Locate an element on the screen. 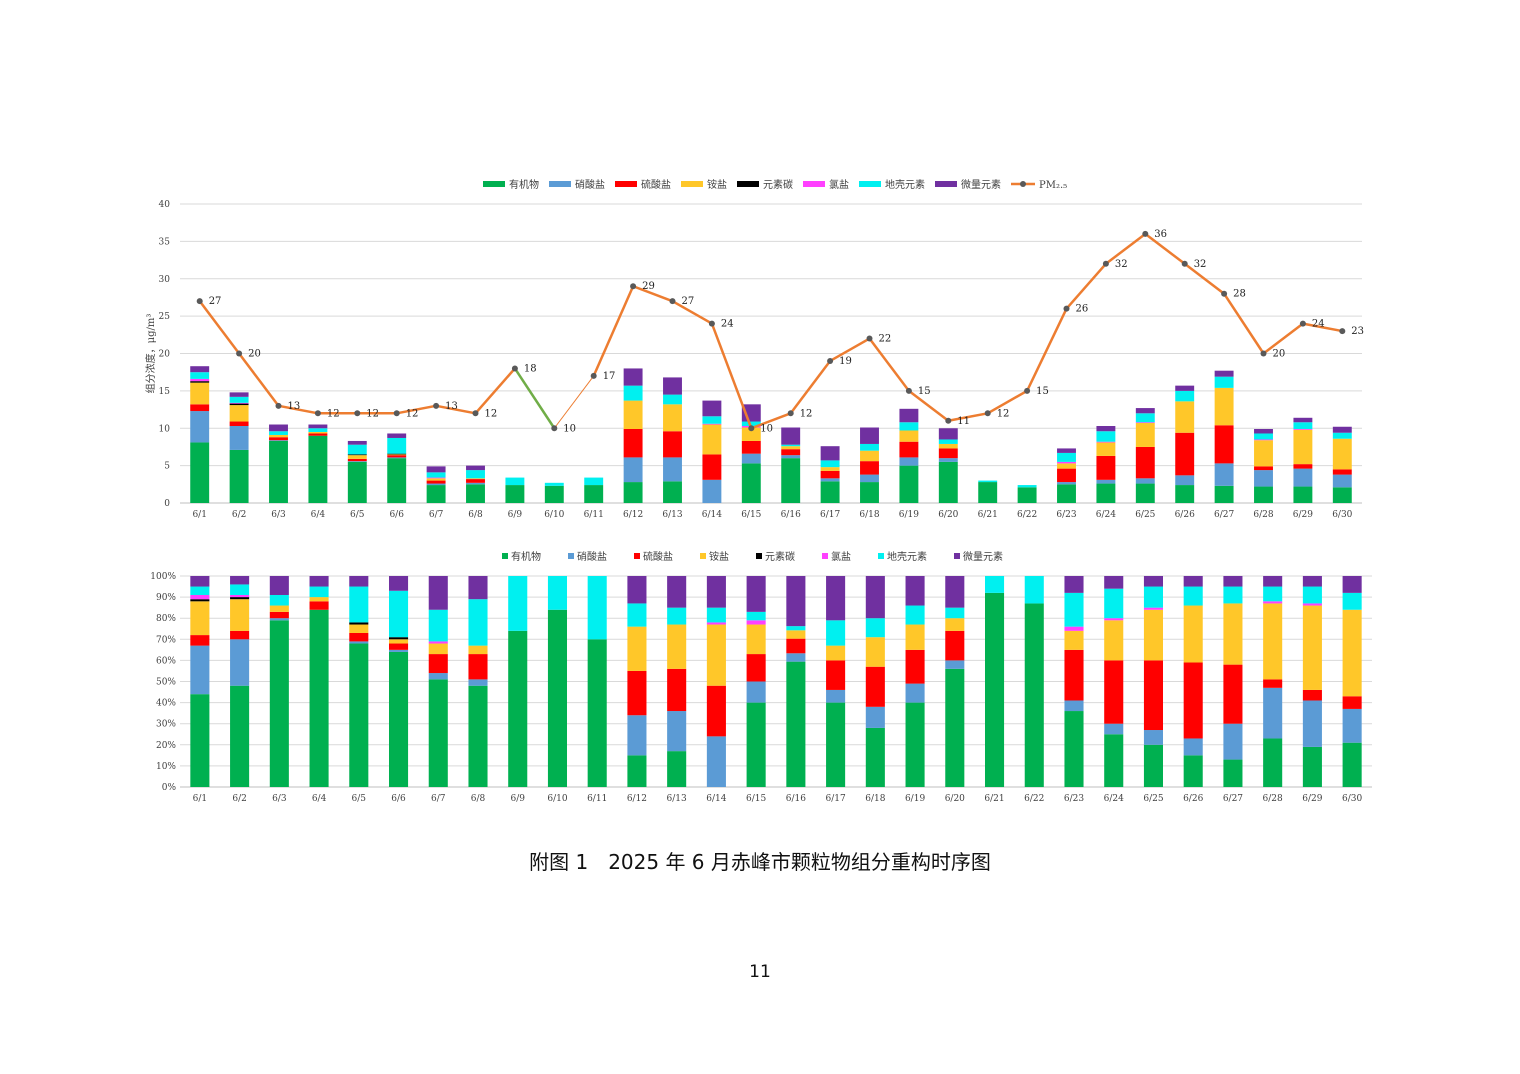 The image size is (1520, 1074). y-tick-label: 100% is located at coordinates (163, 577).